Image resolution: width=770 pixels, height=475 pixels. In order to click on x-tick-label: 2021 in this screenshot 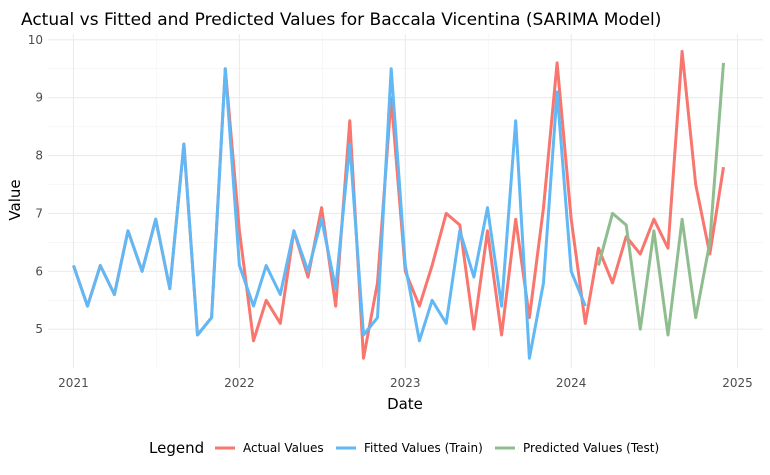, I will do `click(73, 383)`.